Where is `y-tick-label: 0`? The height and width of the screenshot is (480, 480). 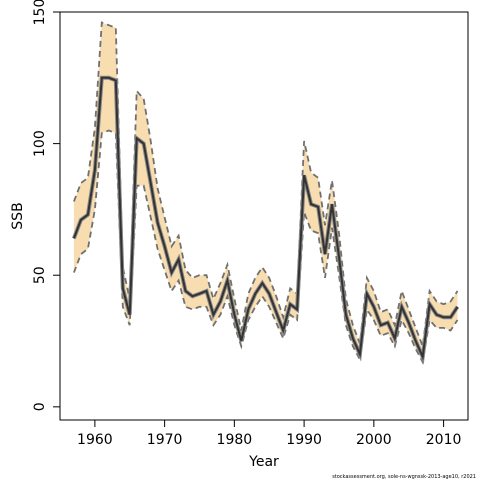 y-tick-label: 0 is located at coordinates (40, 406).